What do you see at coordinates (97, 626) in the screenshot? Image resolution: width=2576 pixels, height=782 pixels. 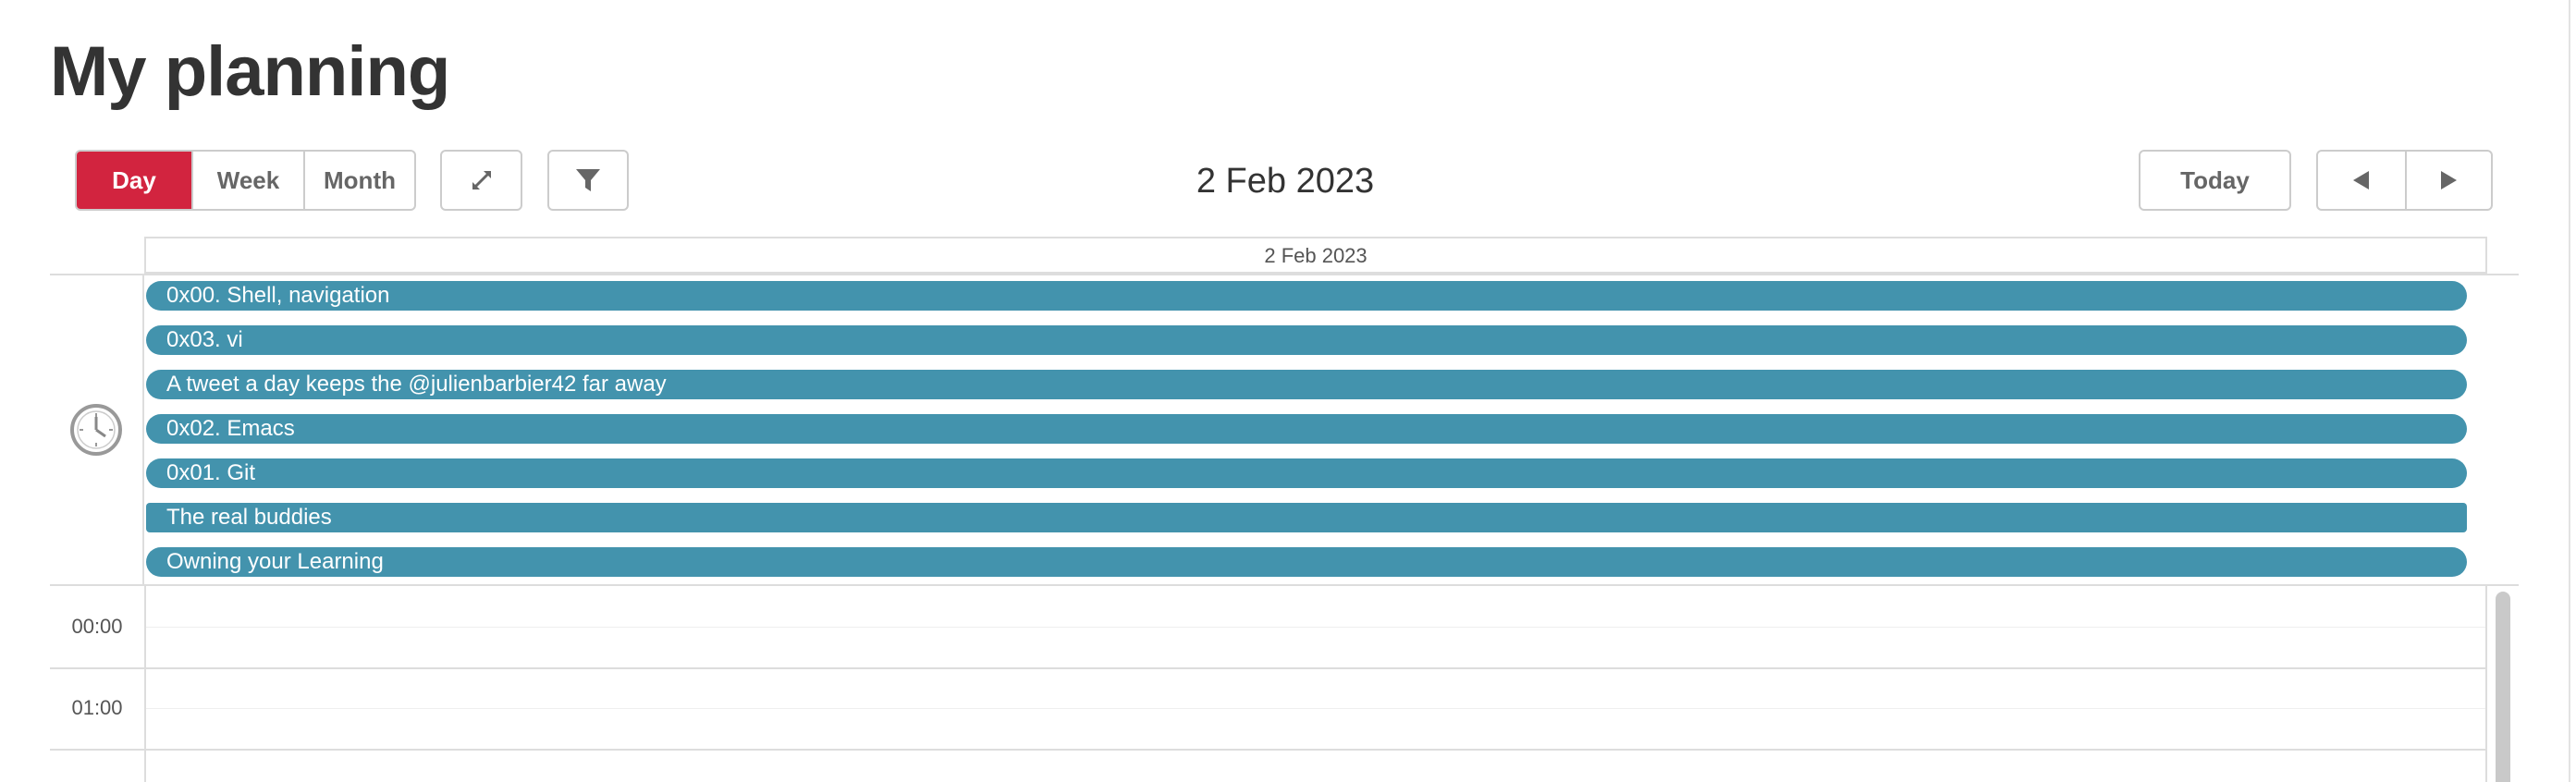 I see `hour-label: 00:00` at bounding box center [97, 626].